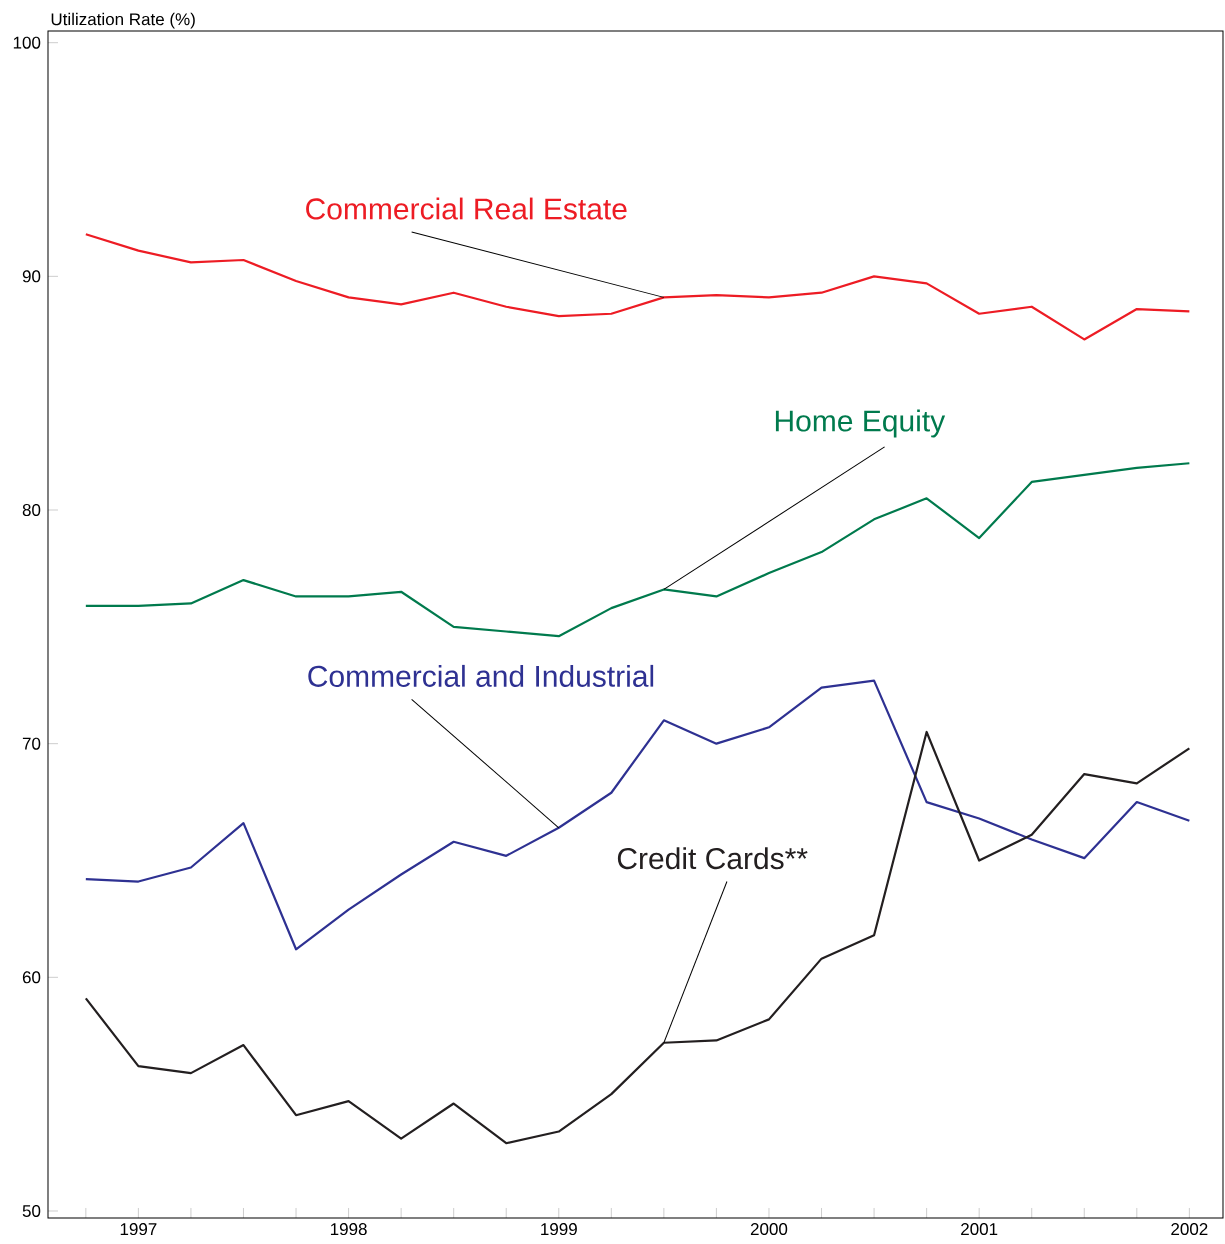 This screenshot has width=1225, height=1244. Describe the element at coordinates (979, 1229) in the screenshot. I see `x-tick-label: 2001` at that location.